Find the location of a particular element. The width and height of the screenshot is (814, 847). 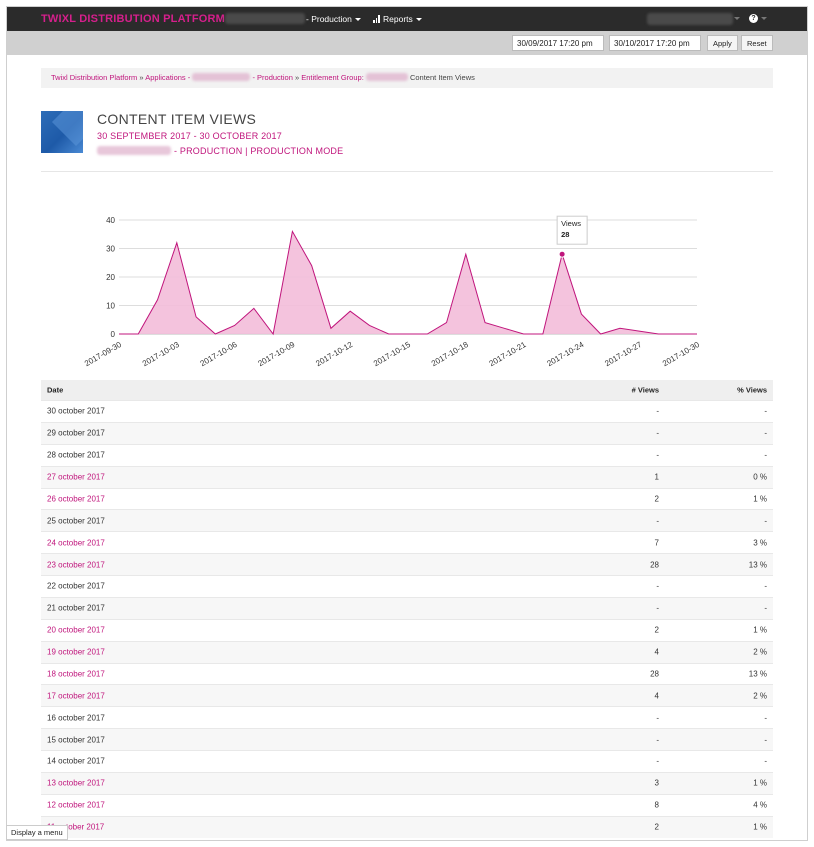

x-tick-label: 2017-10-21 is located at coordinates (508, 354).